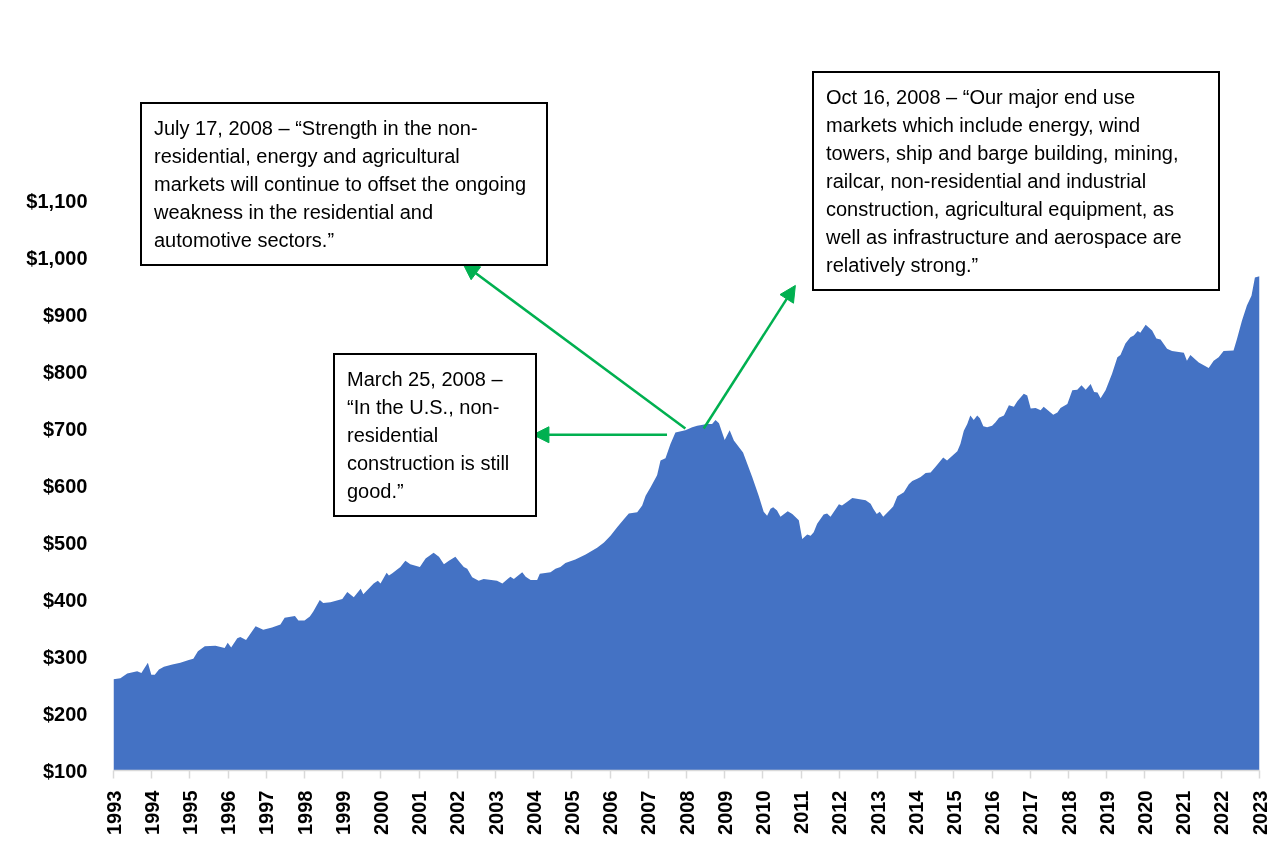 The height and width of the screenshot is (844, 1276). Describe the element at coordinates (915, 812) in the screenshot. I see `x-tick-label: 2014` at that location.